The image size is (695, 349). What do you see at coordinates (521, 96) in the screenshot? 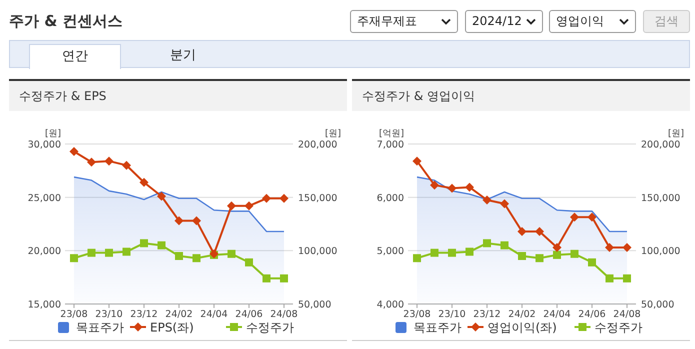
I see `chart-title: 수정주가 & 영업이익` at bounding box center [521, 96].